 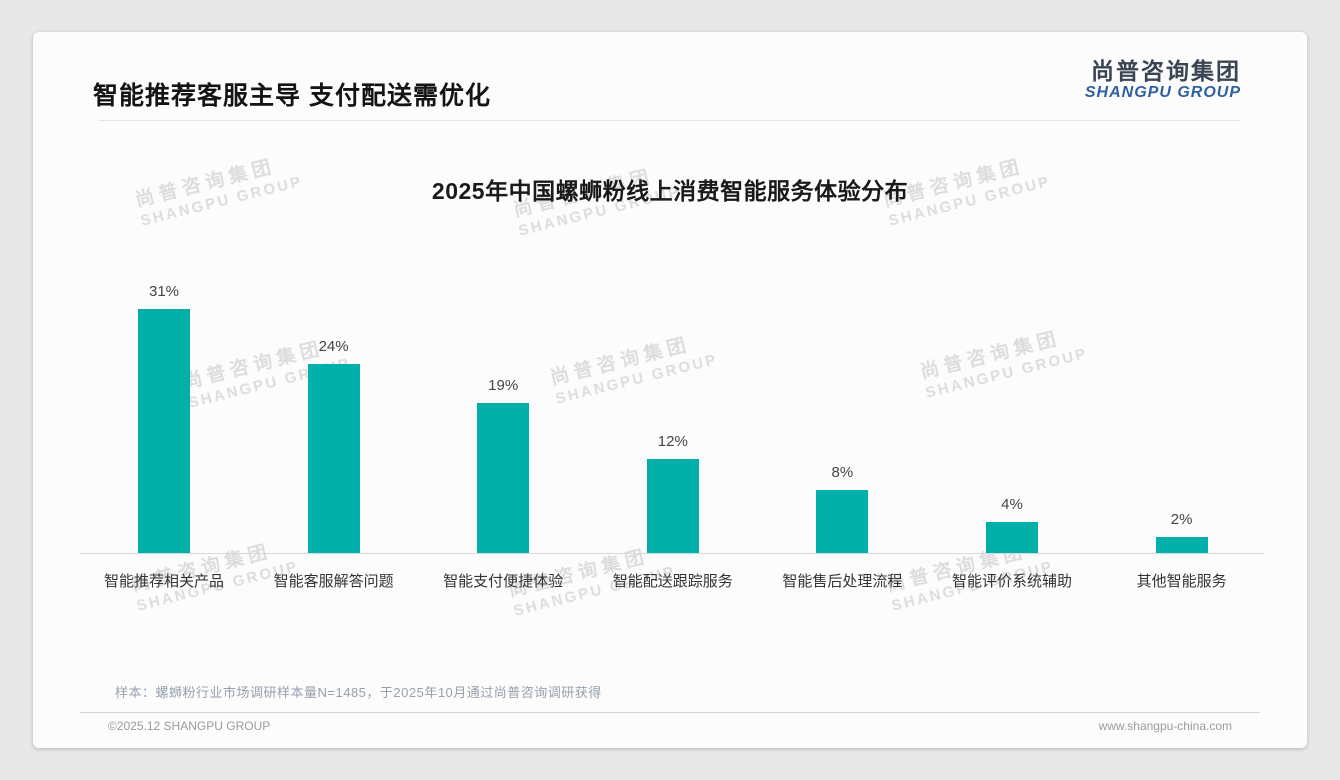 I want to click on chart-title: 2025年中国螺蛳粉线上消费智能服务体验分布, so click(x=670, y=191).